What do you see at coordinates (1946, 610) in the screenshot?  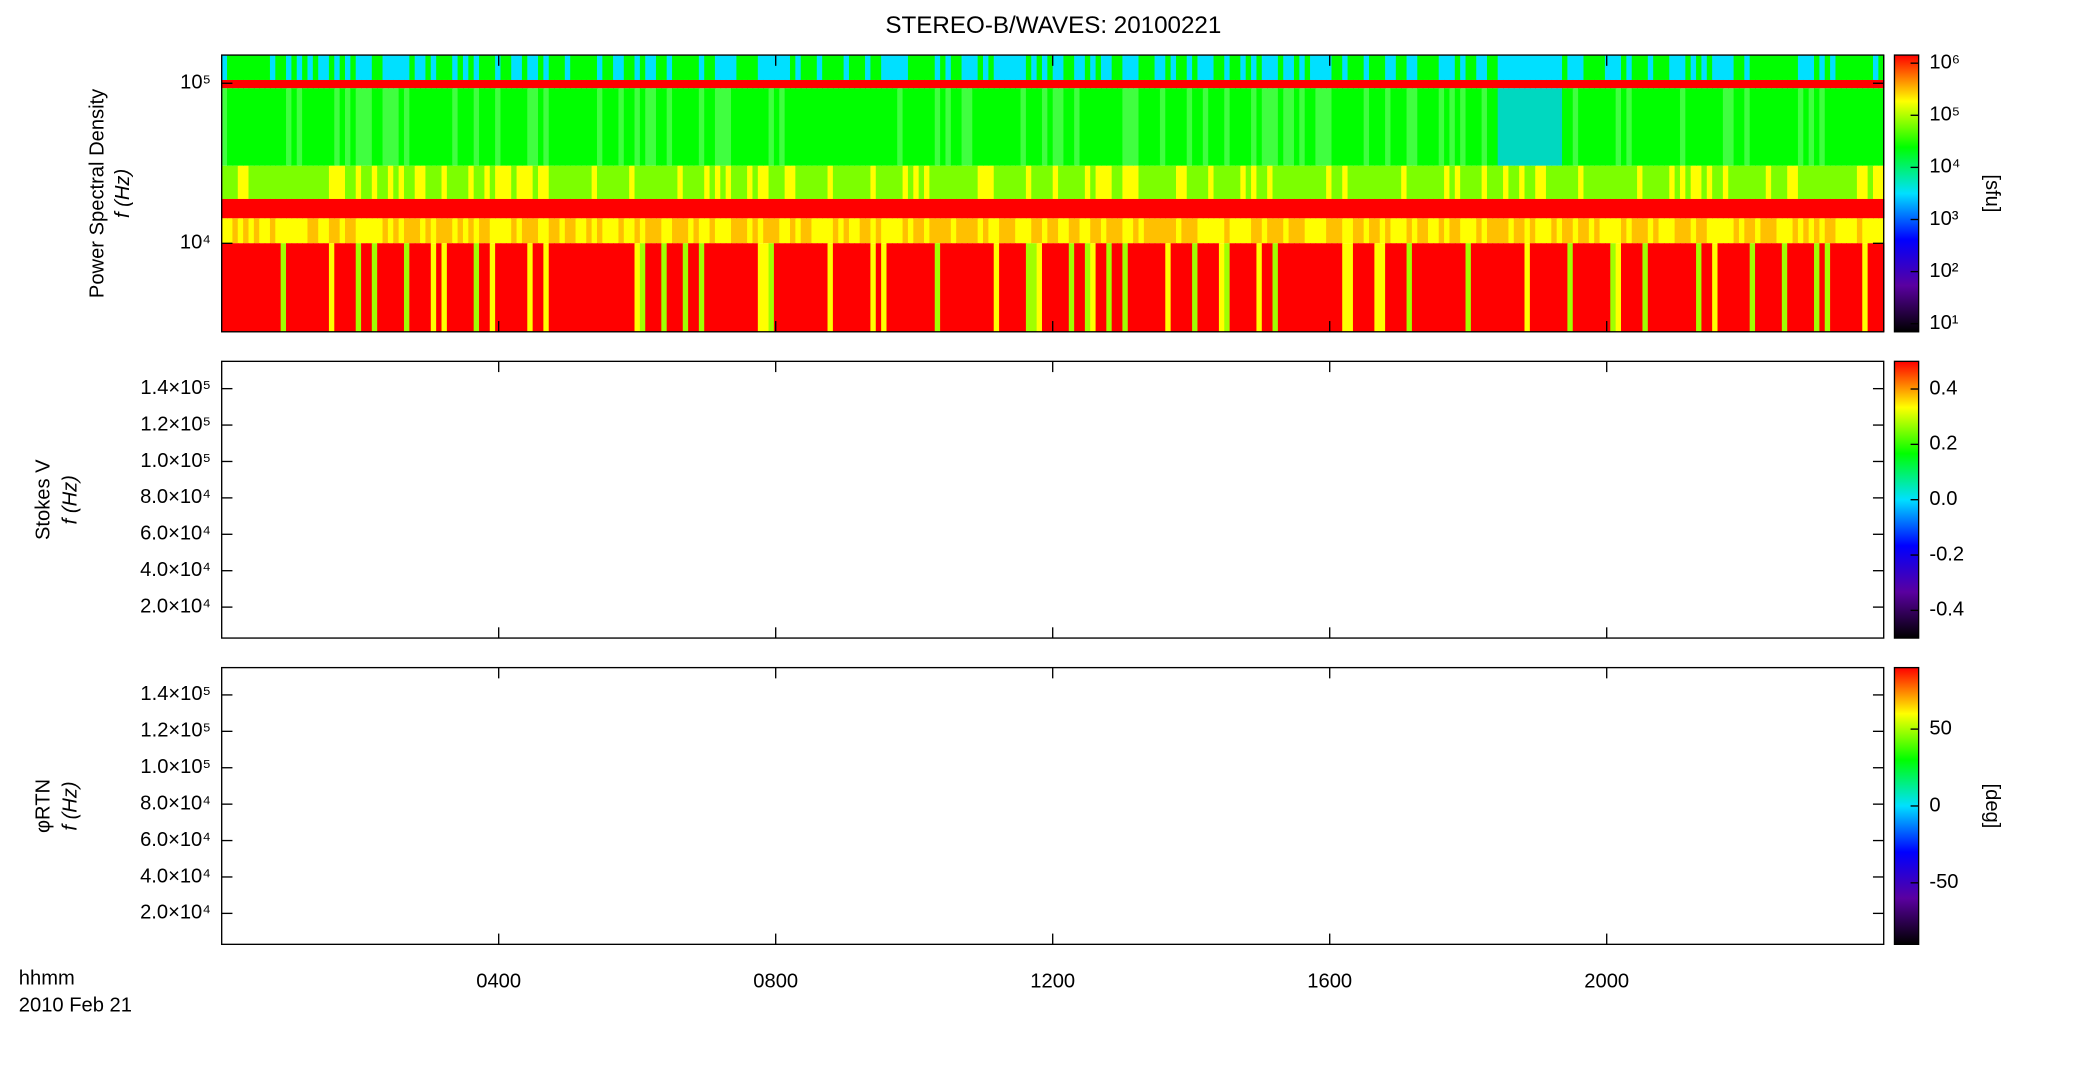 I see `colorbar-tick-label: -0.4` at bounding box center [1946, 610].